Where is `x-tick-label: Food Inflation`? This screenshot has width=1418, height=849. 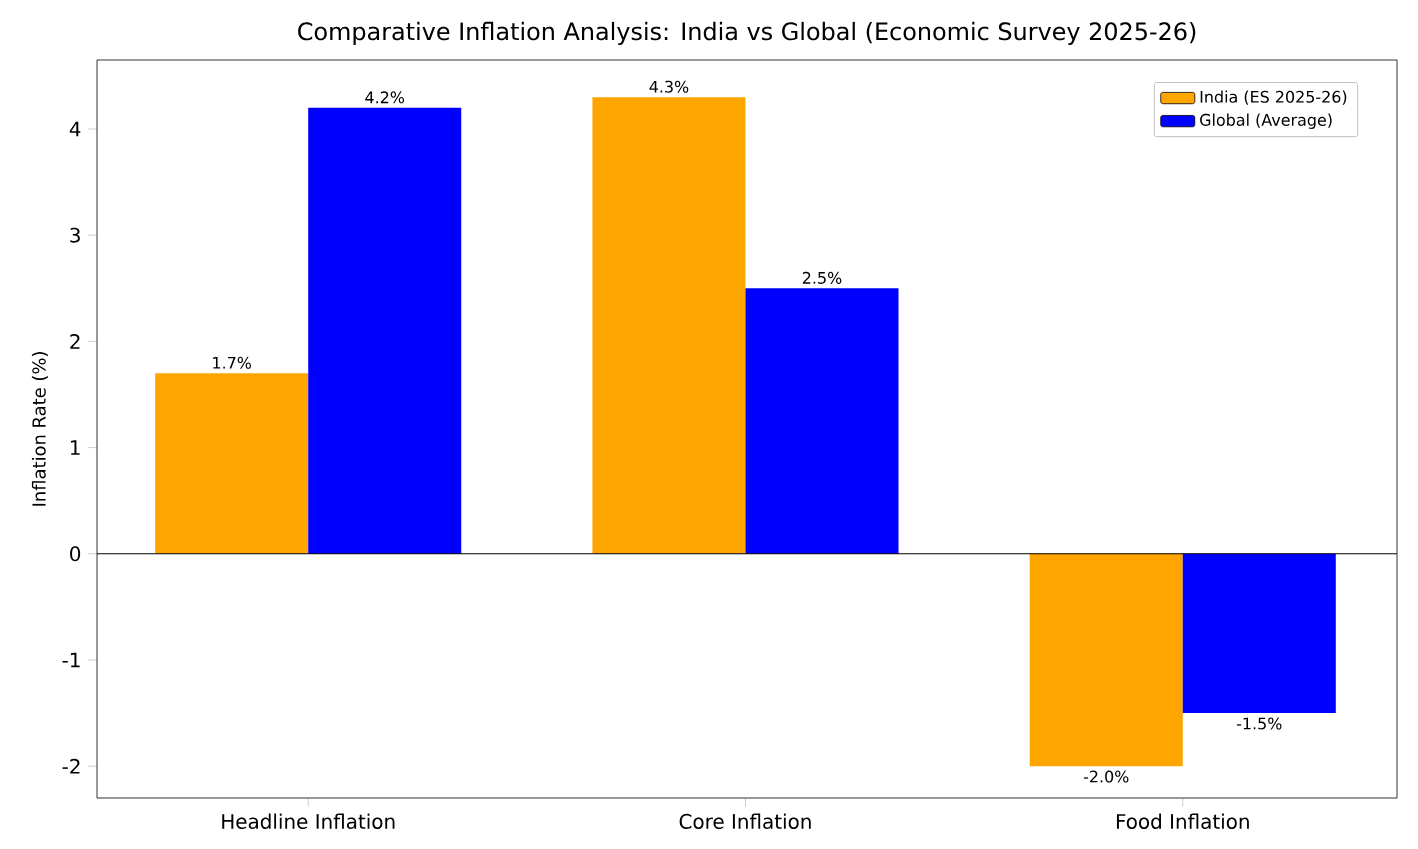
x-tick-label: Food Inflation is located at coordinates (1182, 821).